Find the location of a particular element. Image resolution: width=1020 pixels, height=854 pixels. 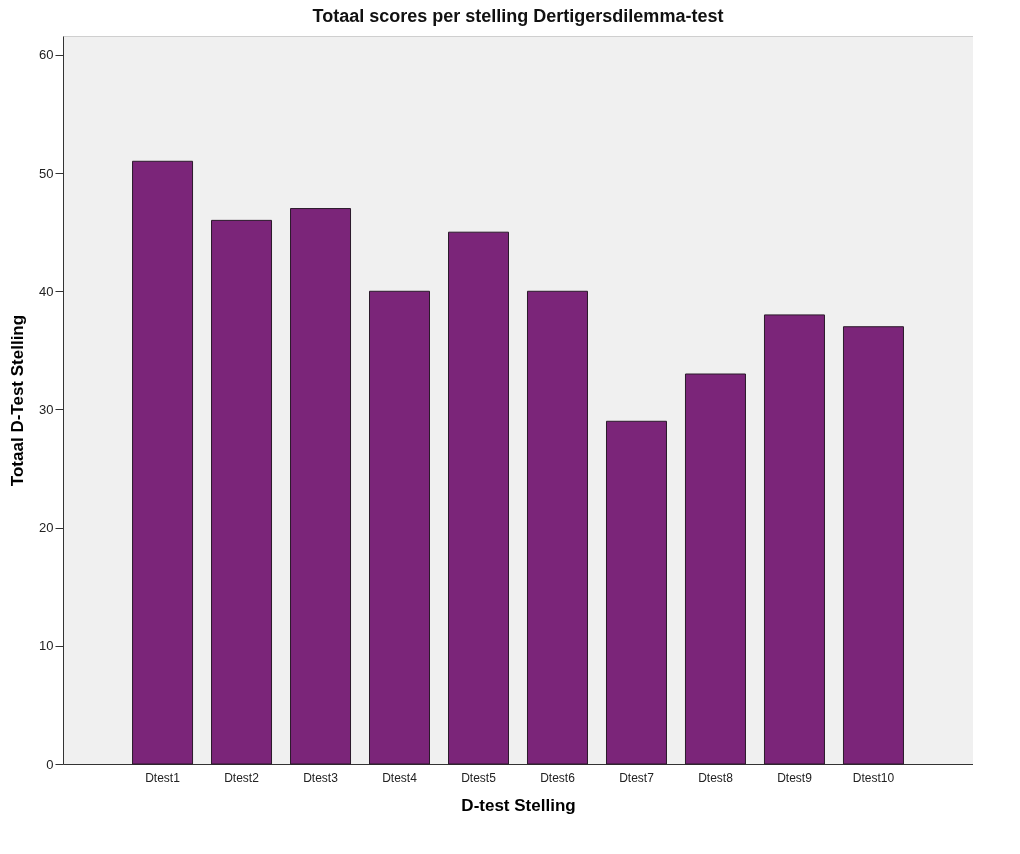

y-tick-label: 50 is located at coordinates (46, 173).